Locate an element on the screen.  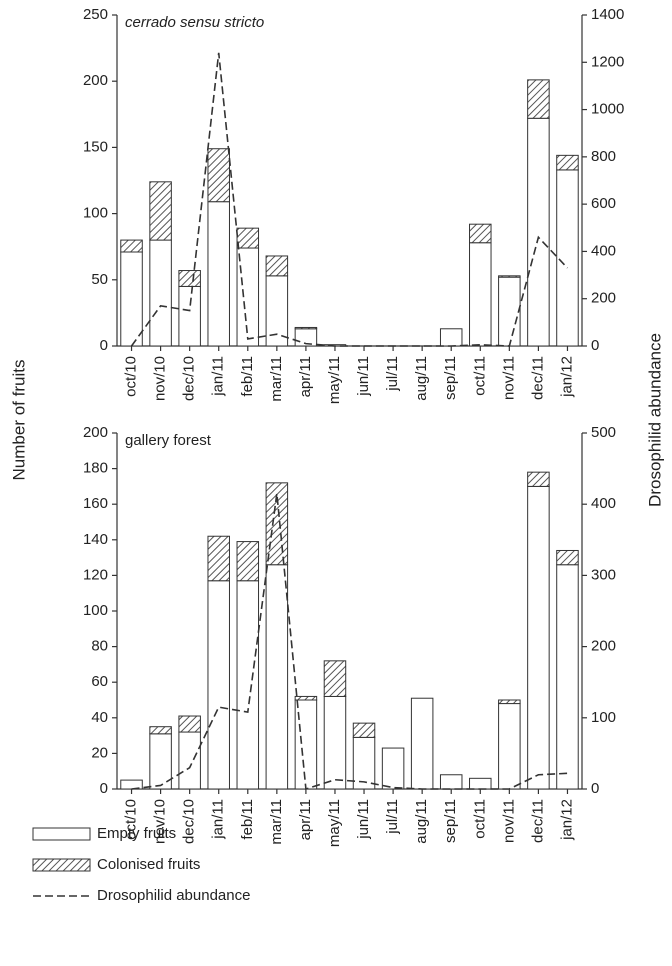
y-tick-label: 250 is located at coordinates (95, 14).